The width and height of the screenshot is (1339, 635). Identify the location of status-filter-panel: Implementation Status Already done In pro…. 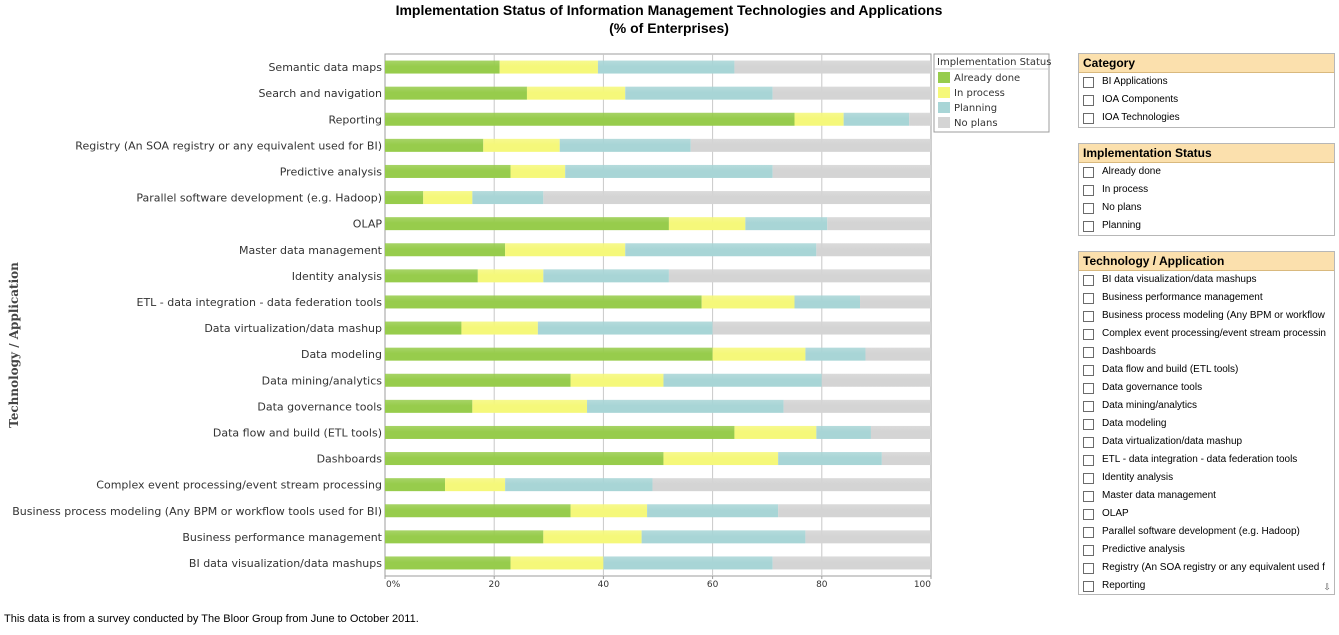
(1206, 189).